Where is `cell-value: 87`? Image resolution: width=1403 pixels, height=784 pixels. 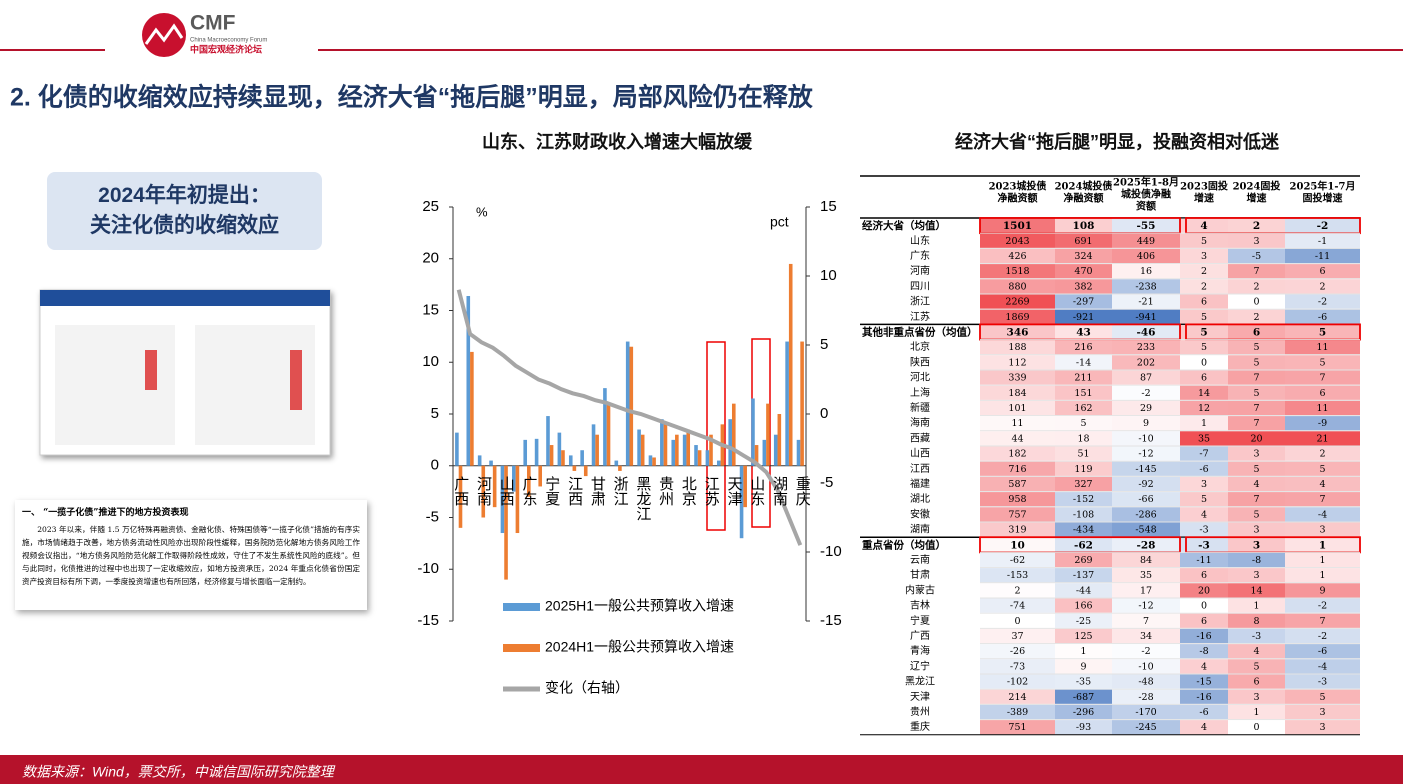 cell-value: 87 is located at coordinates (1146, 378).